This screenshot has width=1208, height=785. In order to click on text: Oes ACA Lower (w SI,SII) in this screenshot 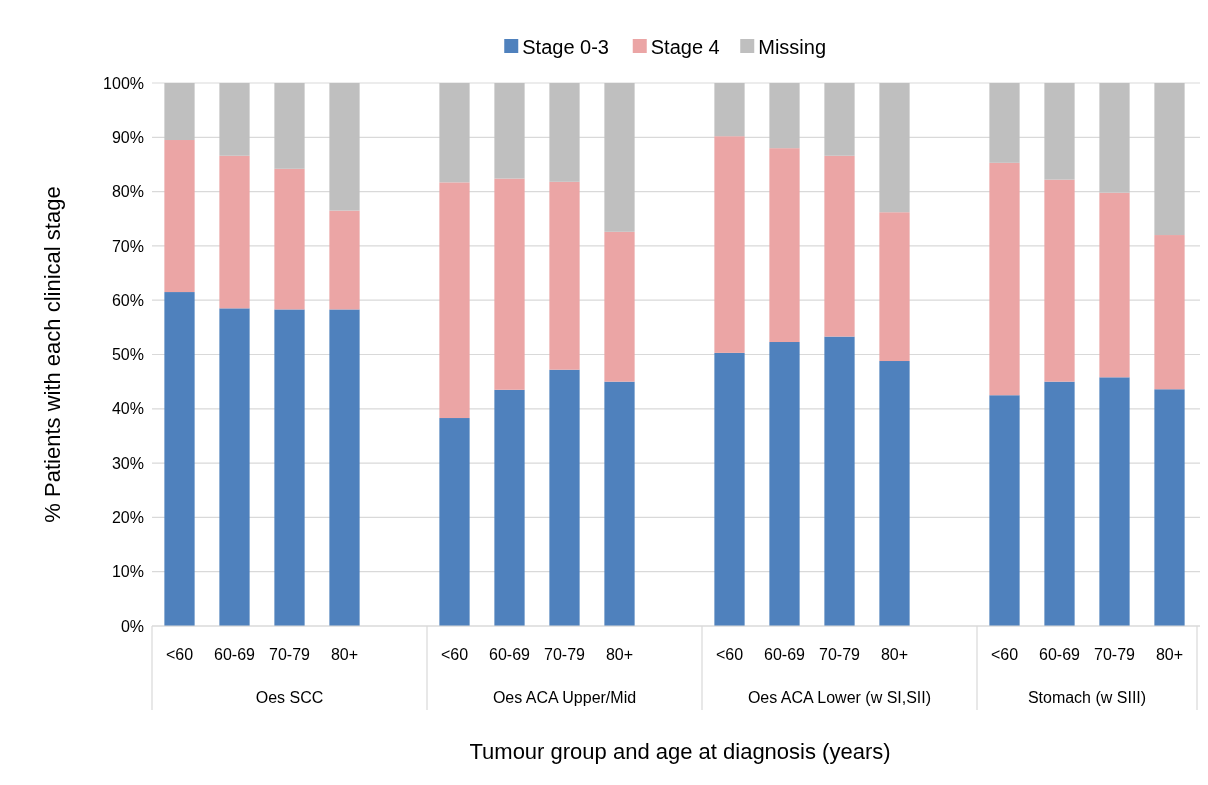, I will do `click(839, 697)`.